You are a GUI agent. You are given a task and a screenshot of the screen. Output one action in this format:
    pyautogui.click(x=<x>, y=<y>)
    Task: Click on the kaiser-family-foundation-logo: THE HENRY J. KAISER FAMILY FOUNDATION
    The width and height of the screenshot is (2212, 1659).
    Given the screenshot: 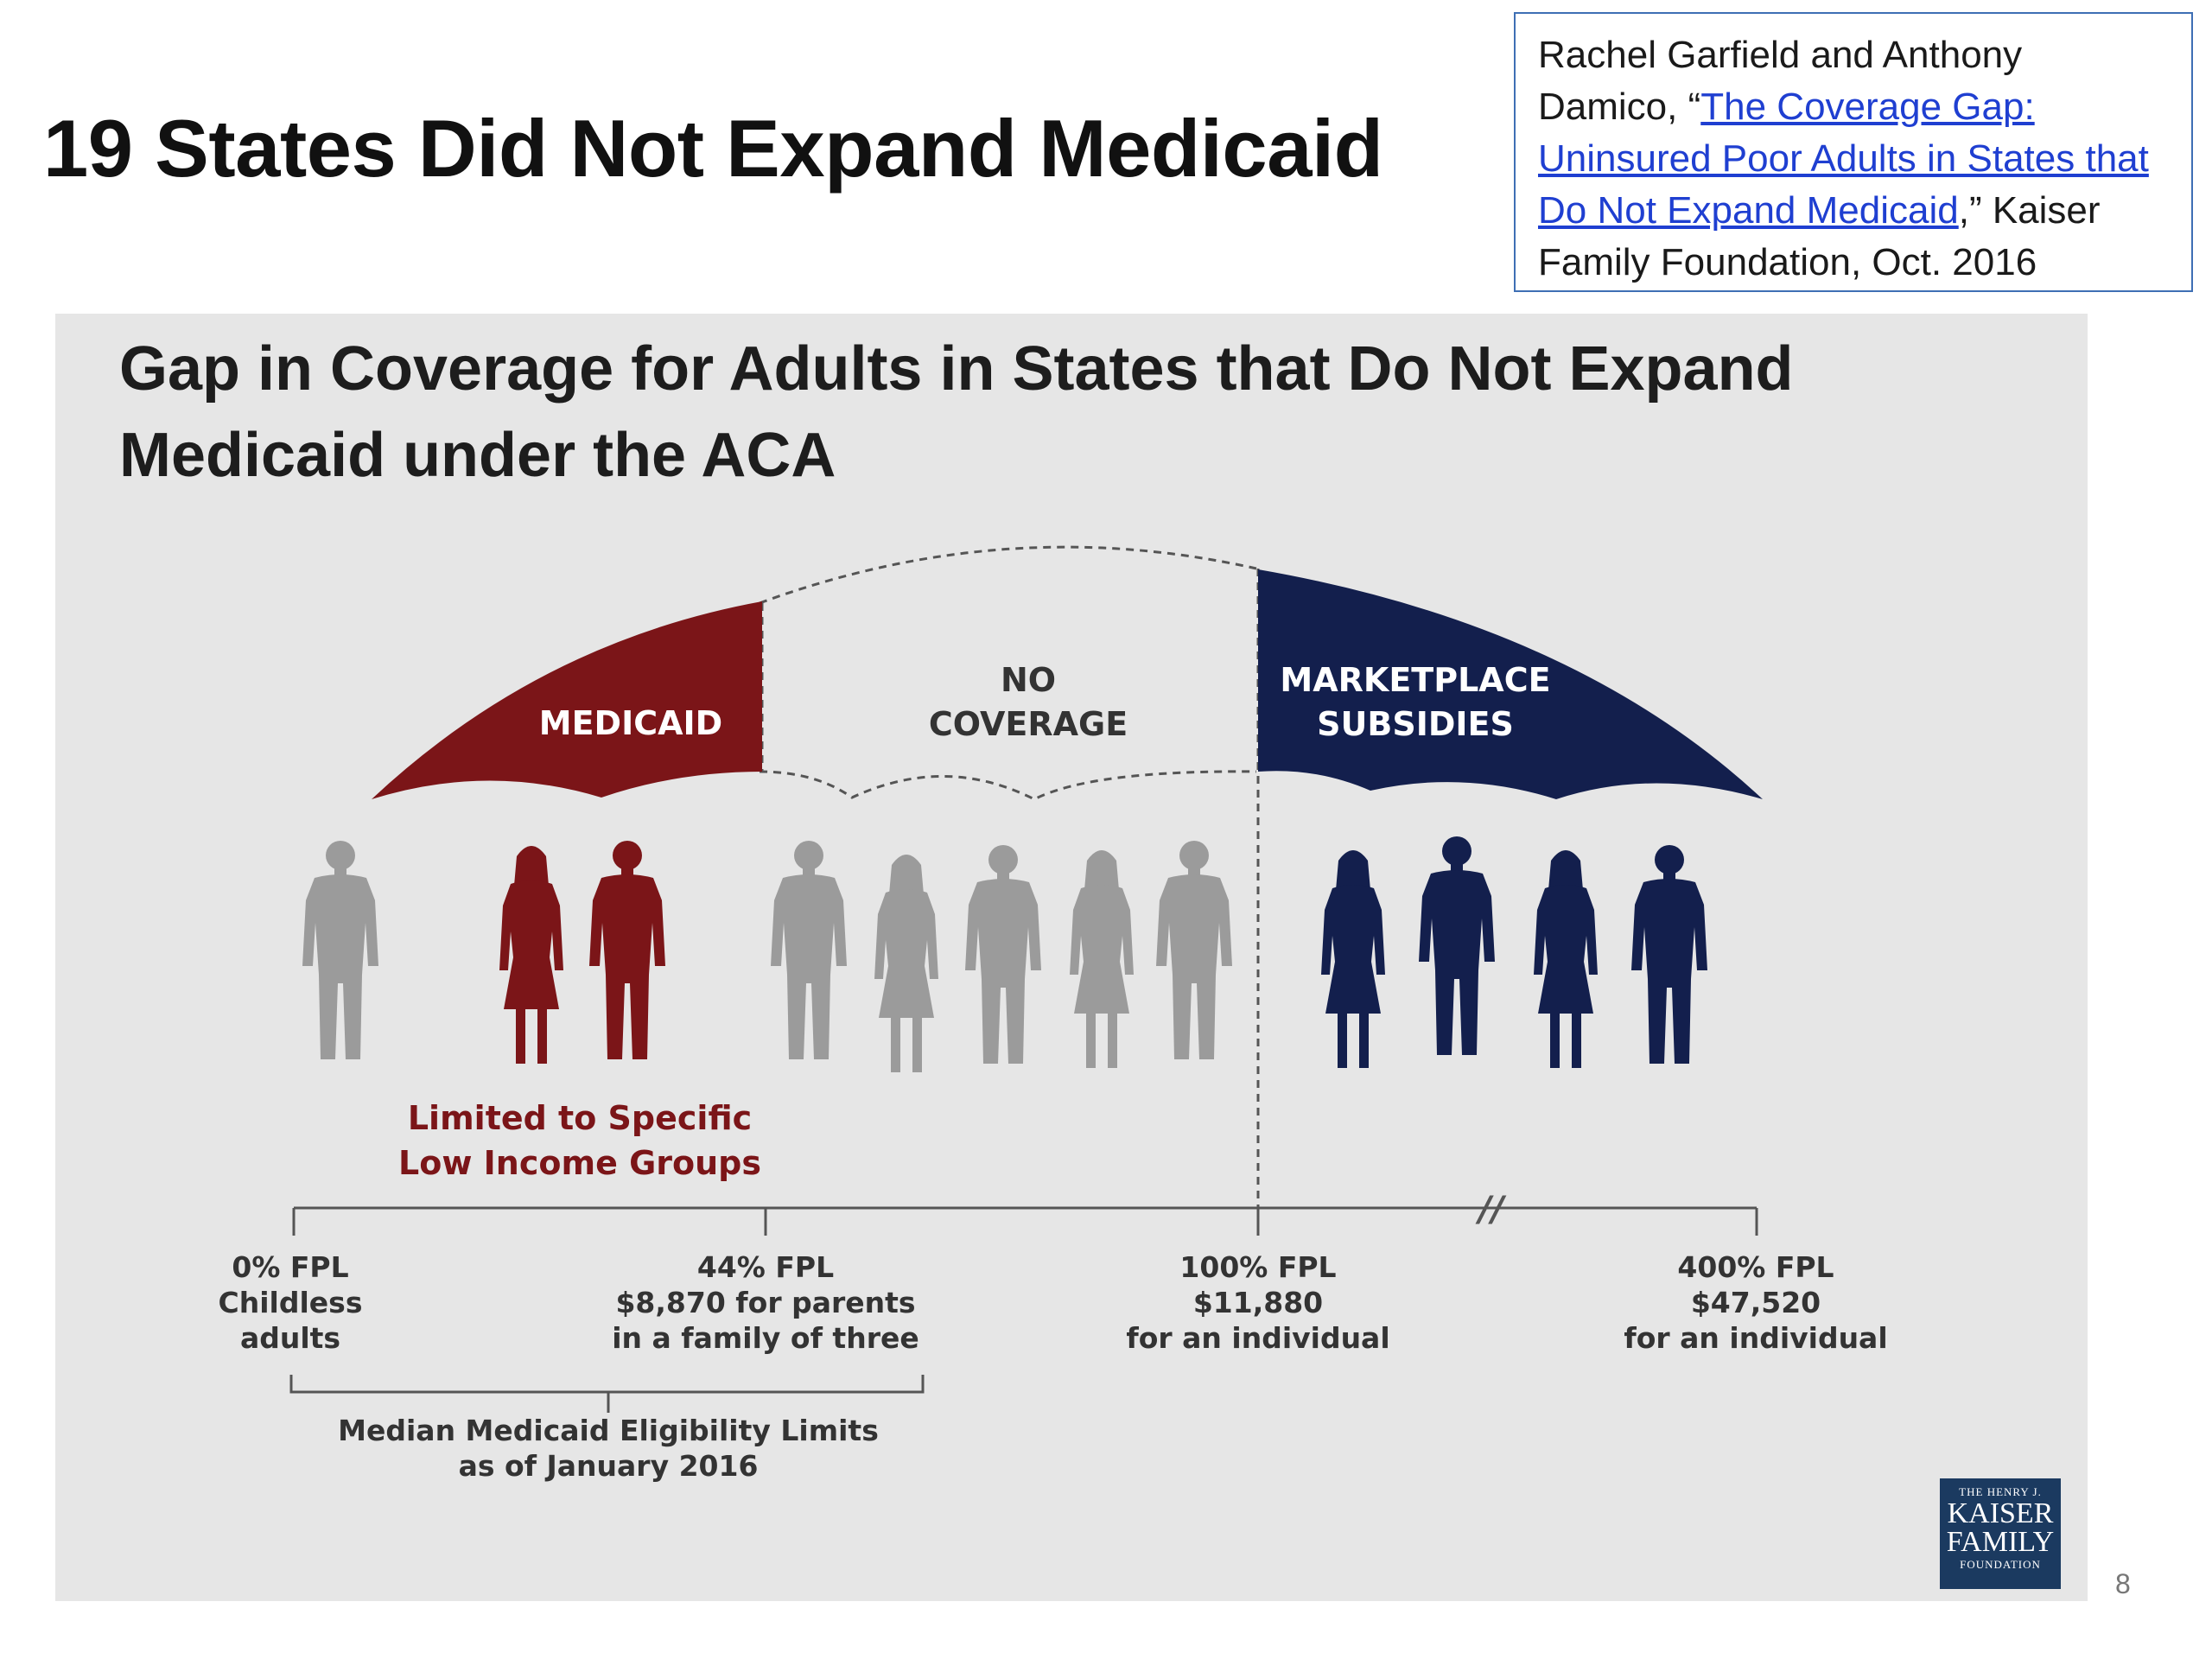 What is the action you would take?
    pyautogui.click(x=2000, y=1533)
    